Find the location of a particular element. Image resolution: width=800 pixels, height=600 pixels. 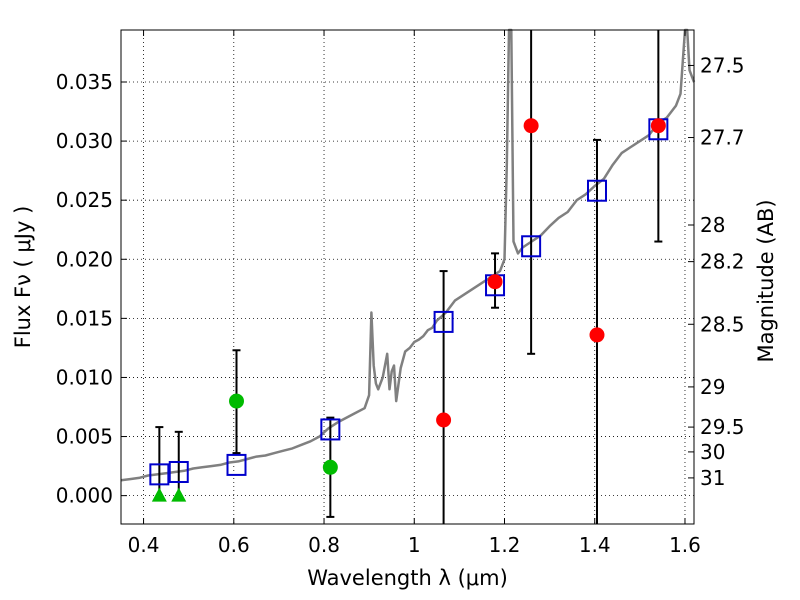

x-tick-label: 1.6 is located at coordinates (685, 545).